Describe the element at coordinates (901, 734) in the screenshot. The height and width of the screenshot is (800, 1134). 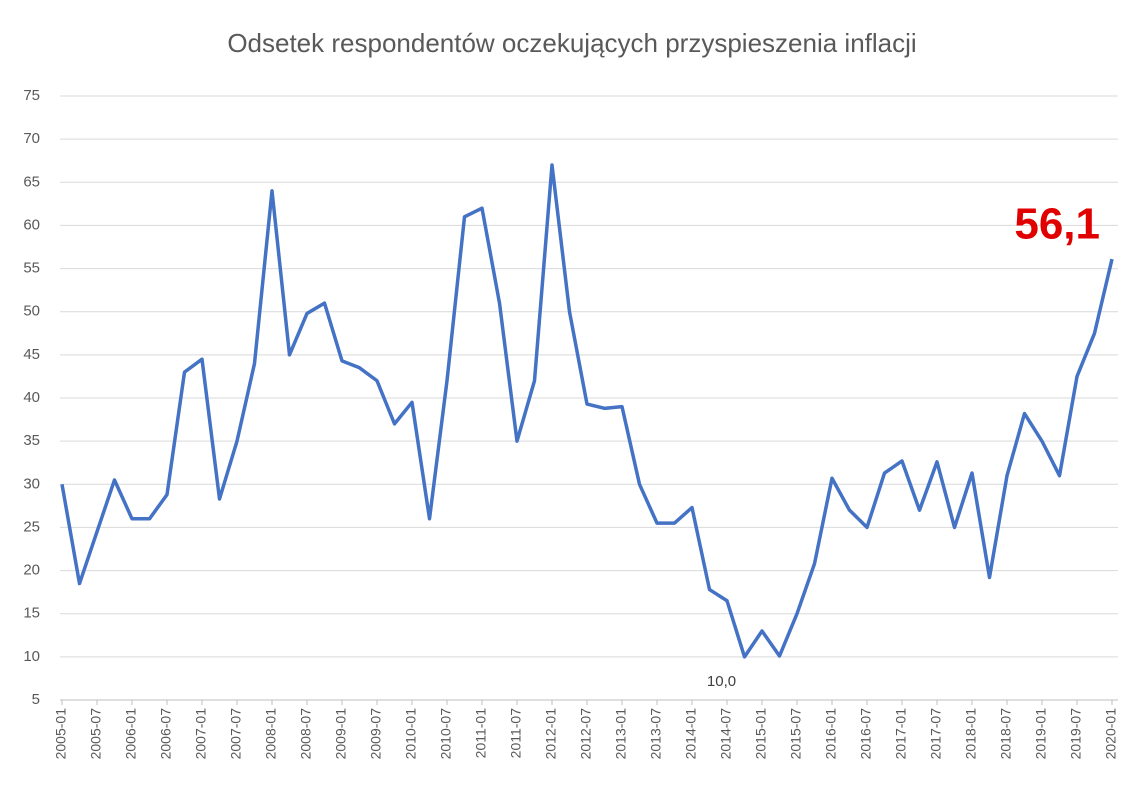
I see `x-tick-label: 2017-01` at that location.